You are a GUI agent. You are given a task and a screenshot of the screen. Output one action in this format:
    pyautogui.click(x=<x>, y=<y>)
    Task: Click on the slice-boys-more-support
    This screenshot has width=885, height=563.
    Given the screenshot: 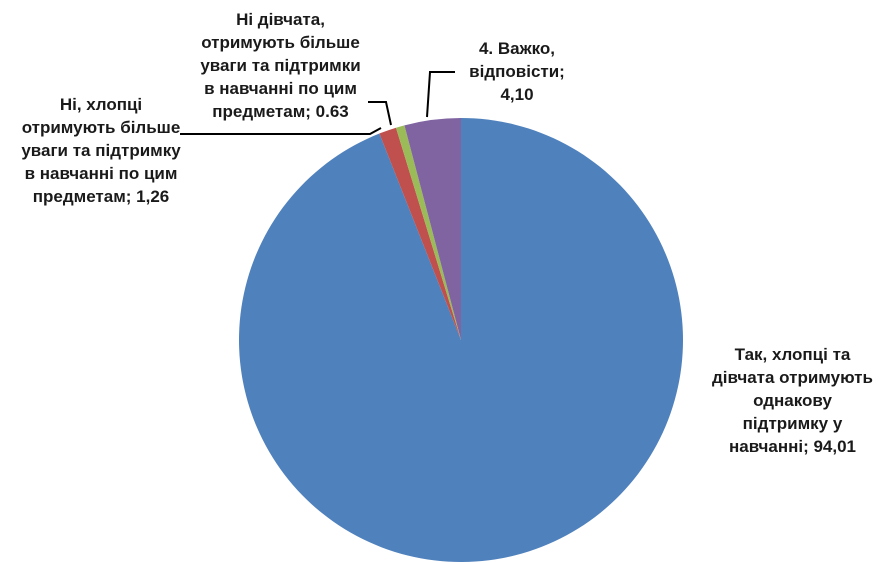 What is the action you would take?
    pyautogui.click(x=420, y=233)
    